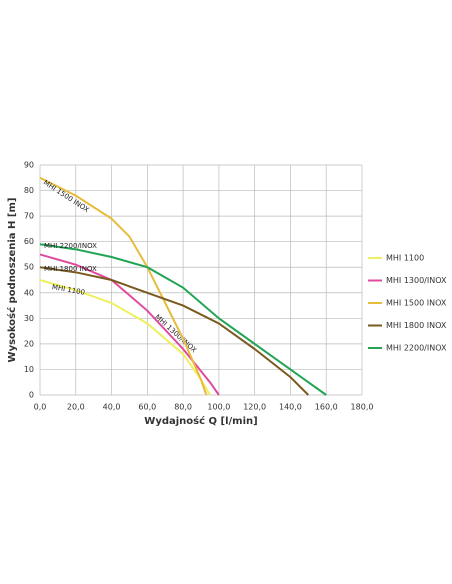  What do you see at coordinates (29, 241) in the screenshot?
I see `y-tick-label: 60` at bounding box center [29, 241].